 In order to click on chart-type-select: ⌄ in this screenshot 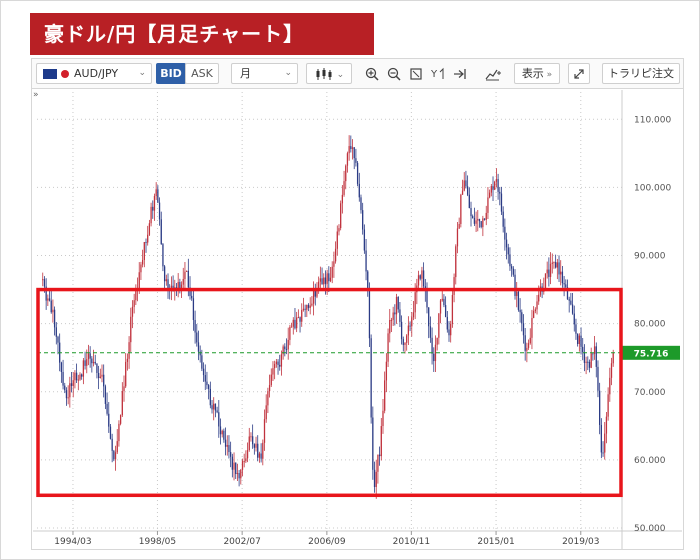, I will do `click(329, 73)`.